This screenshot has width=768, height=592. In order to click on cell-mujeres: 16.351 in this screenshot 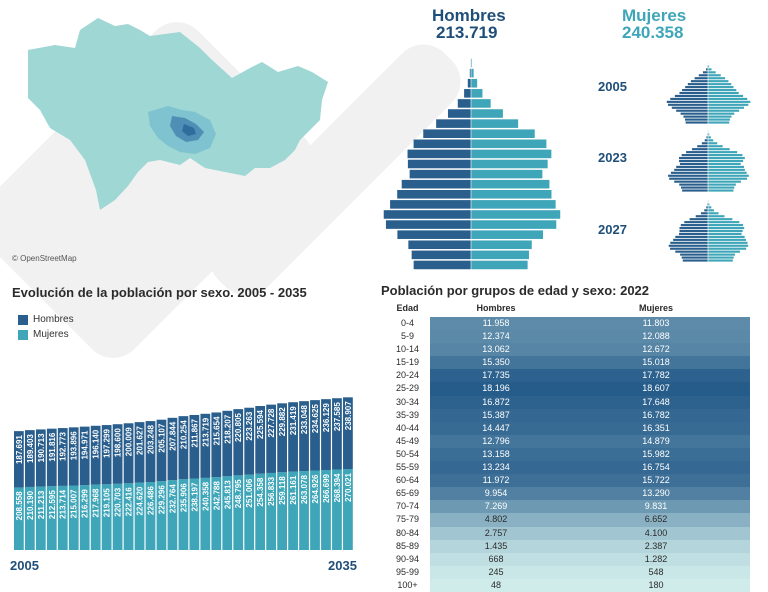, I will do `click(656, 428)`.